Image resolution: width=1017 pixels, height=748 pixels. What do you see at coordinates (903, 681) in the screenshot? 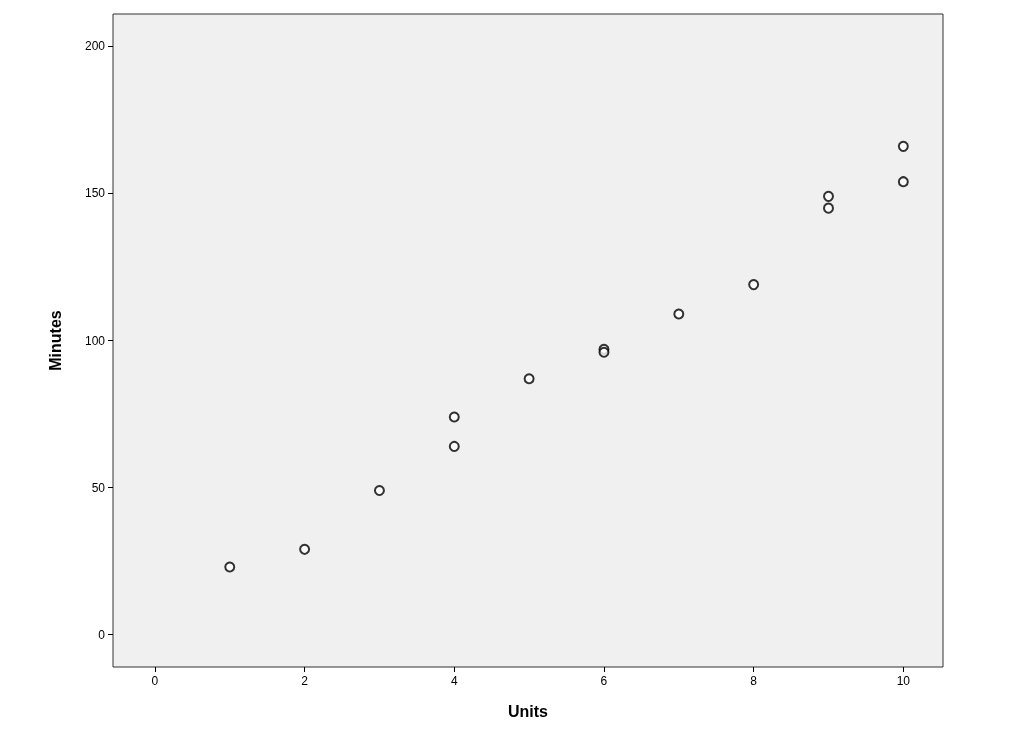
I see `x-tick-label: 10` at bounding box center [903, 681].